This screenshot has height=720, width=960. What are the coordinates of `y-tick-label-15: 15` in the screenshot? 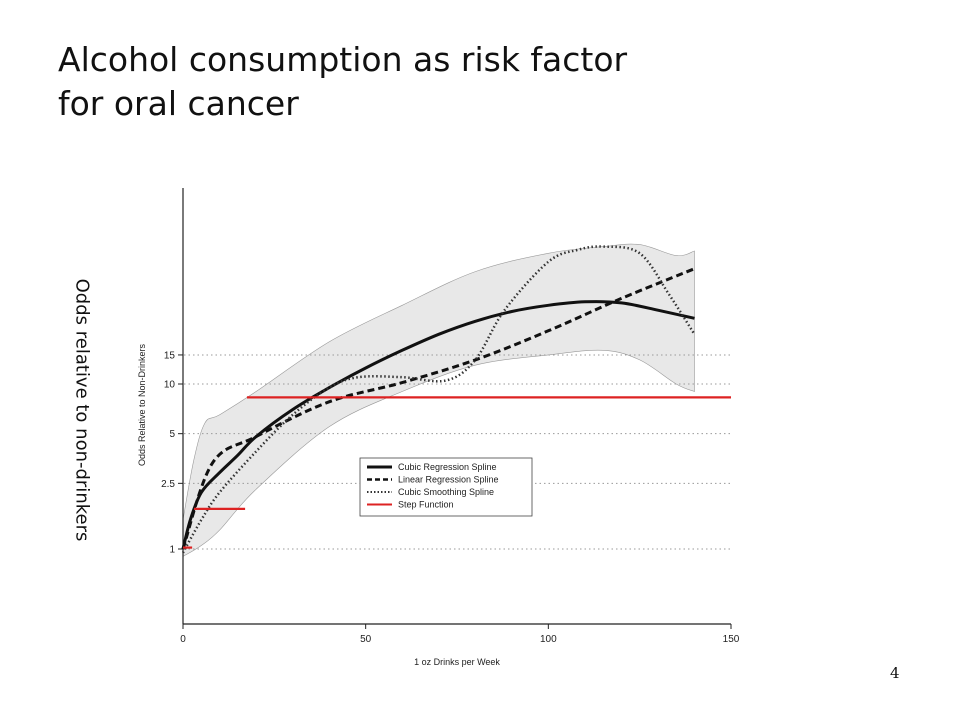 It's located at (170, 355).